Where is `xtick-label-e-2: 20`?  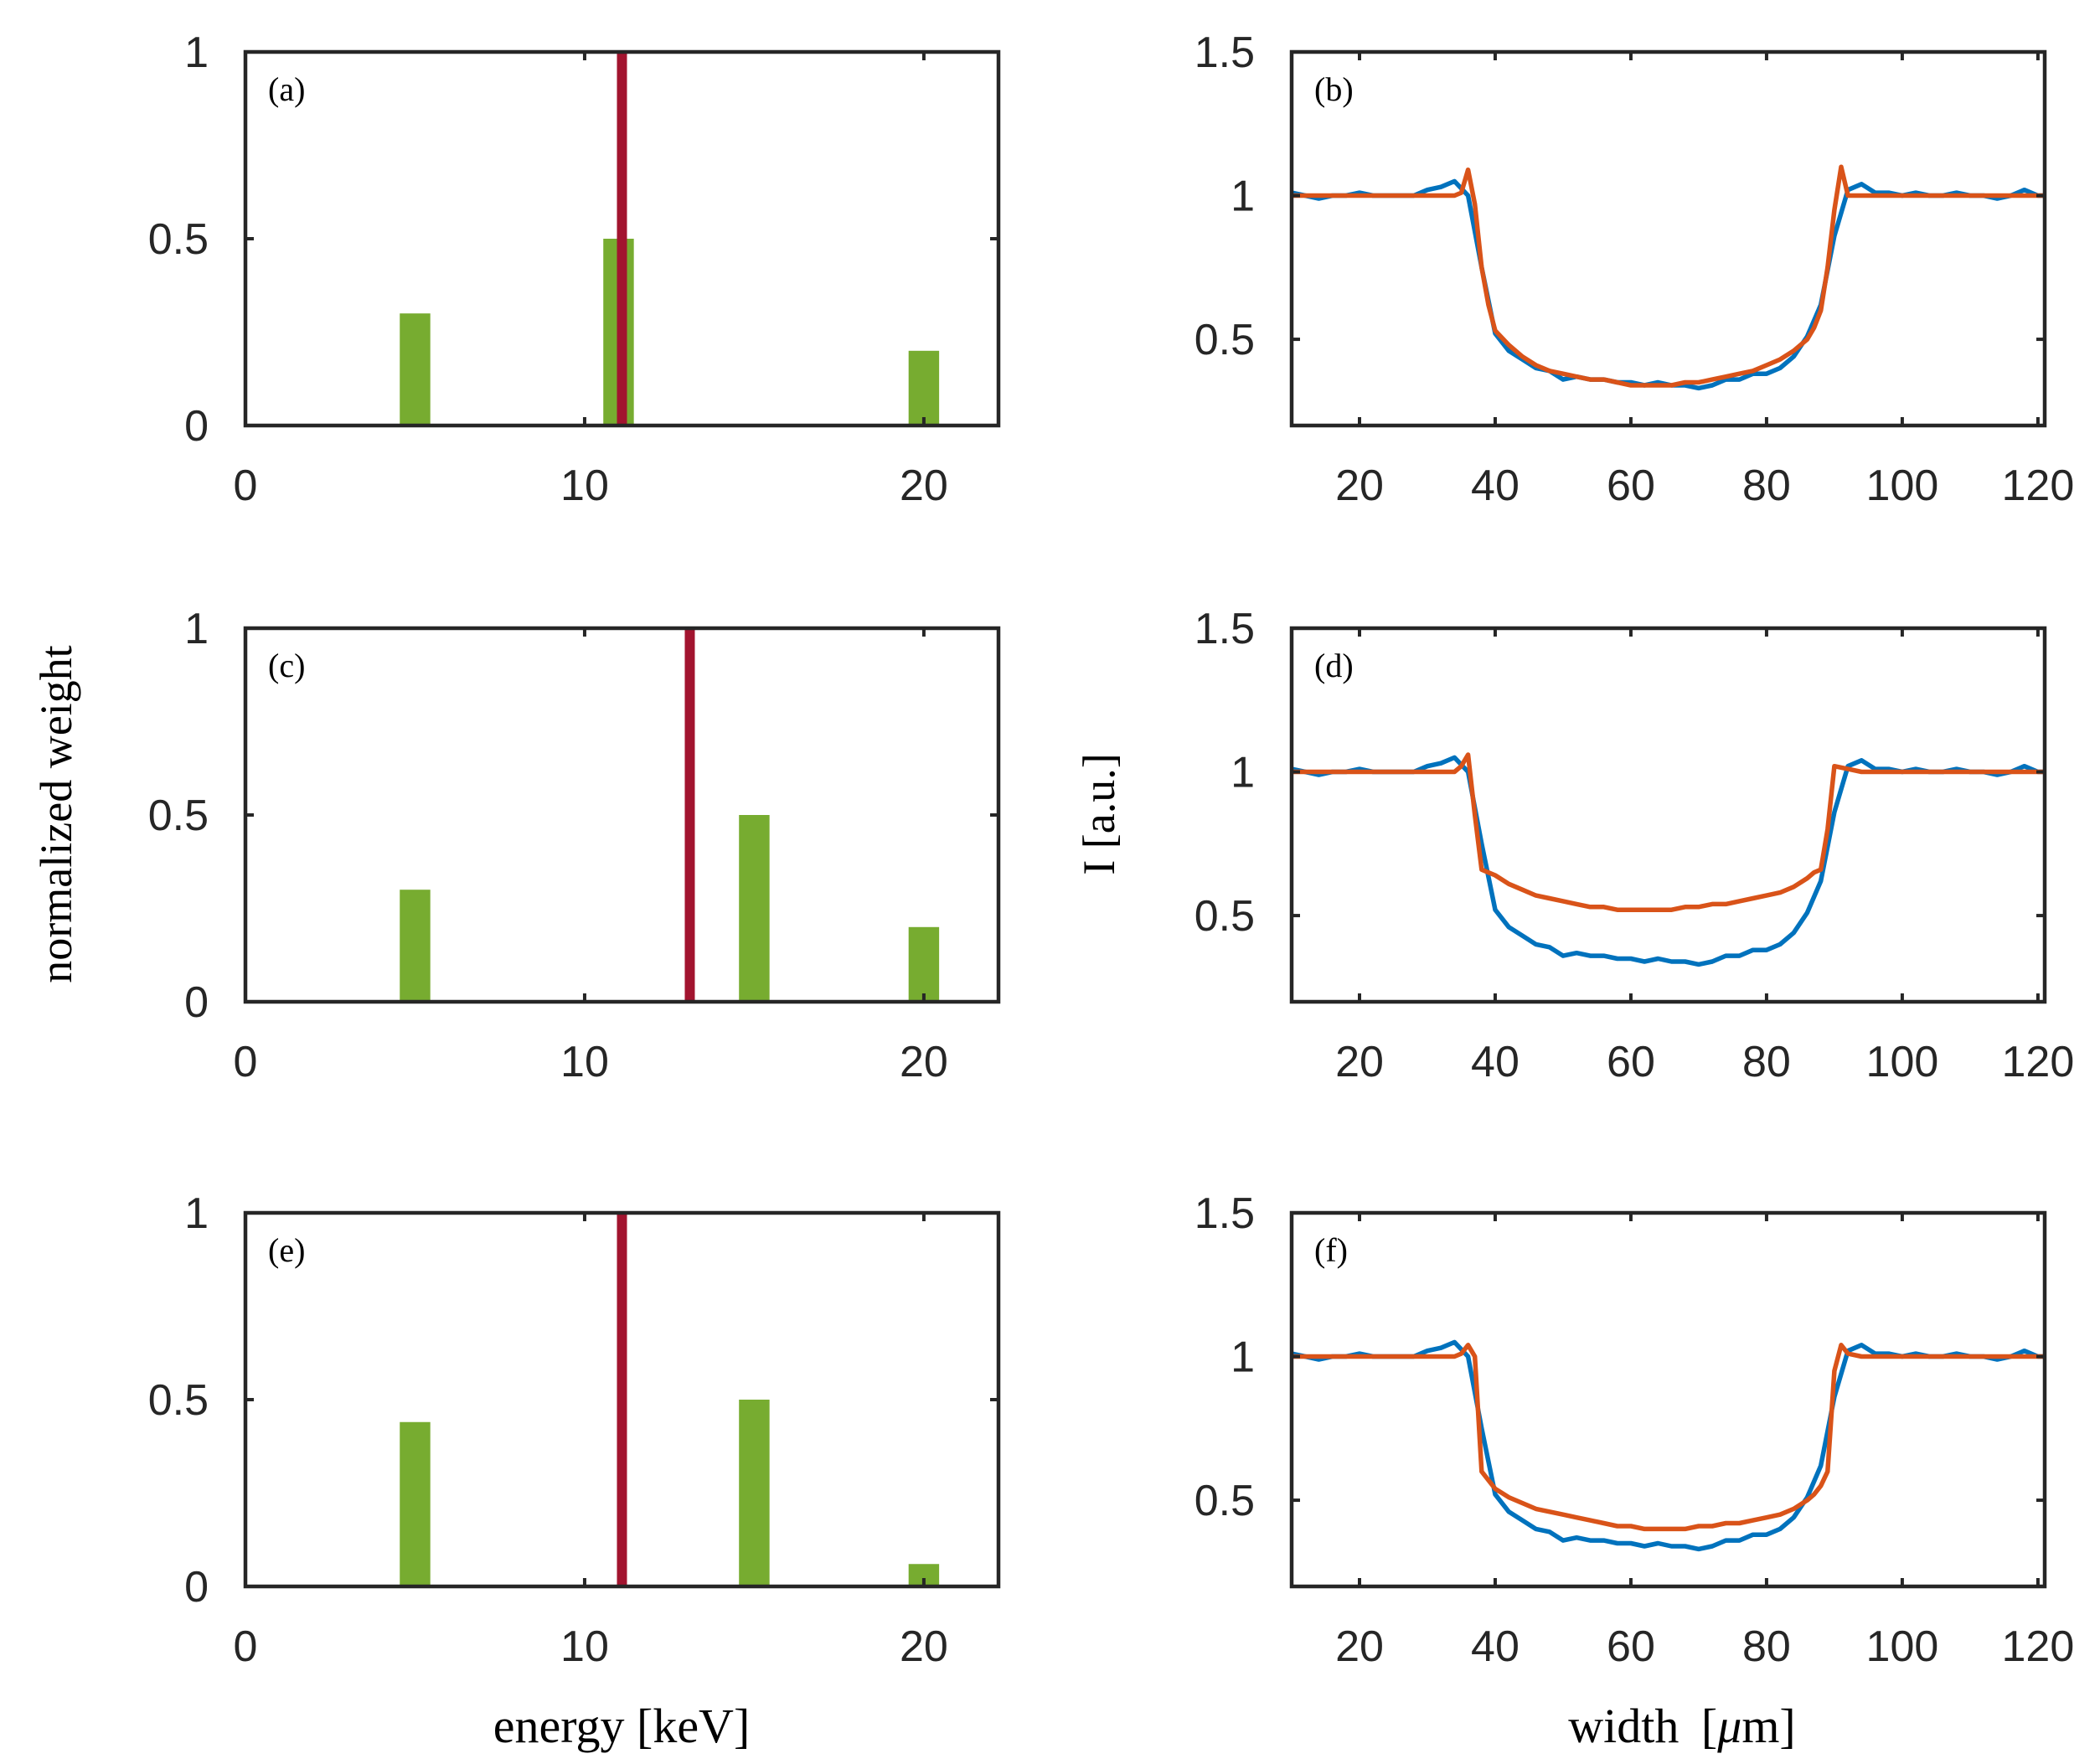 xtick-label-e-2: 20 is located at coordinates (924, 1647).